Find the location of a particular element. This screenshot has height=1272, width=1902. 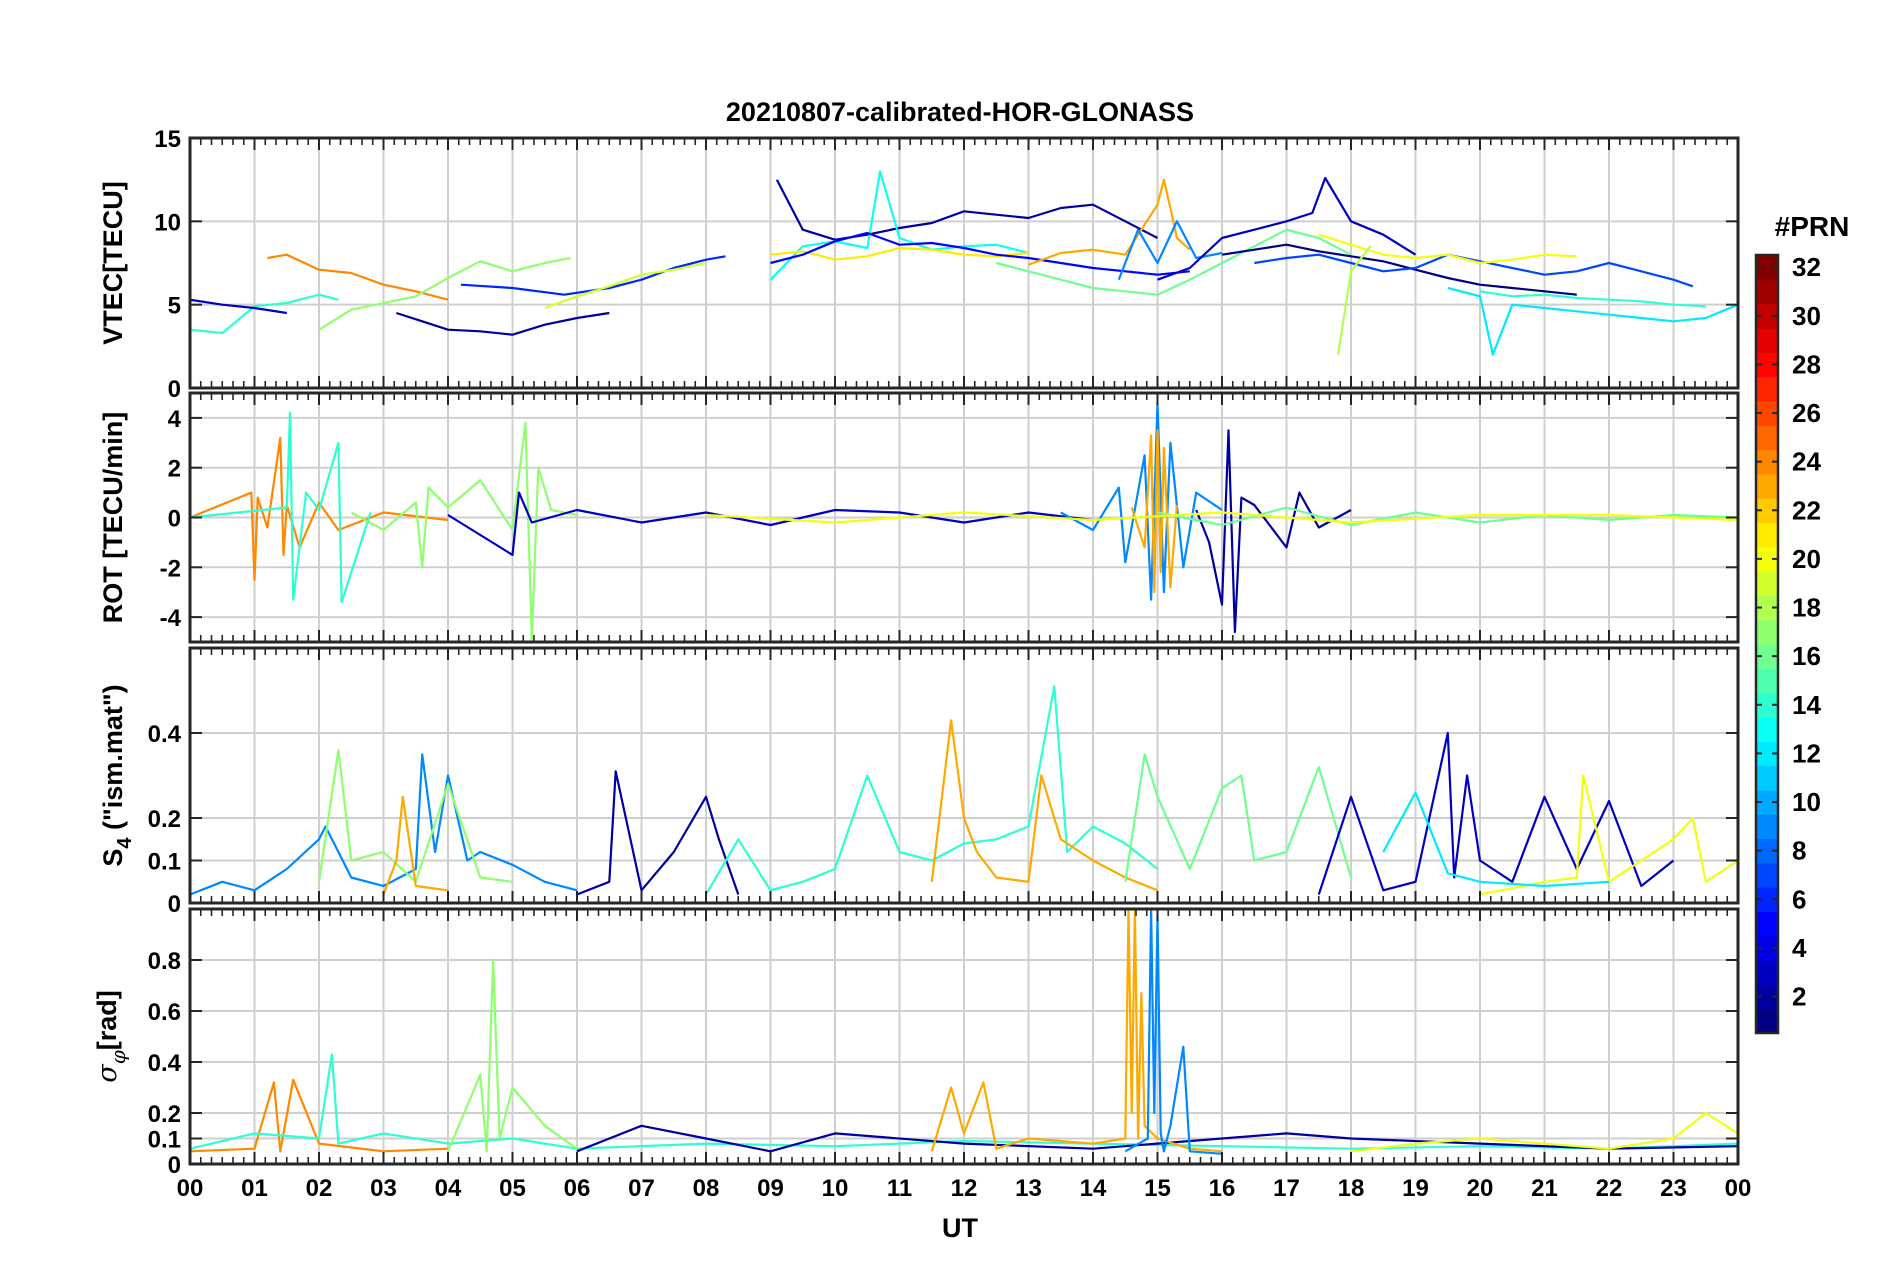

x-tick-label: 14 is located at coordinates (1093, 1188).